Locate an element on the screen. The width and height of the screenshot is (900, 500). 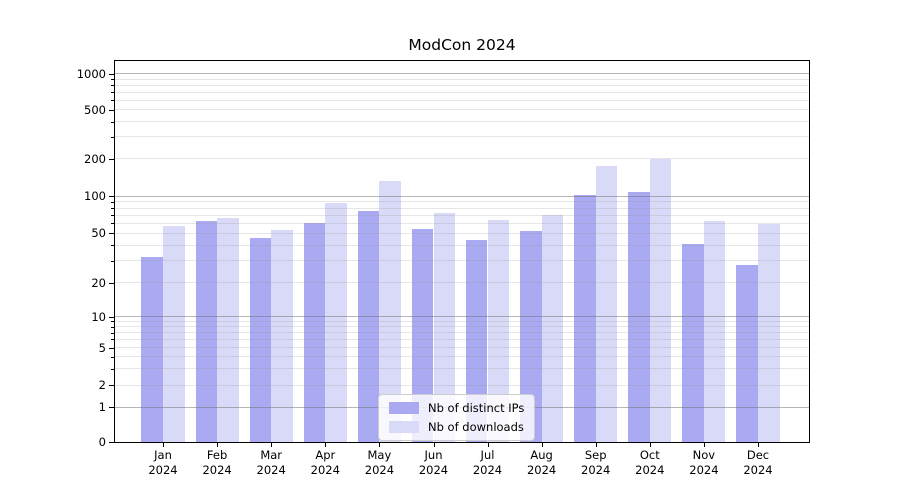
legend-swatch-downloads-icon is located at coordinates (404, 427).